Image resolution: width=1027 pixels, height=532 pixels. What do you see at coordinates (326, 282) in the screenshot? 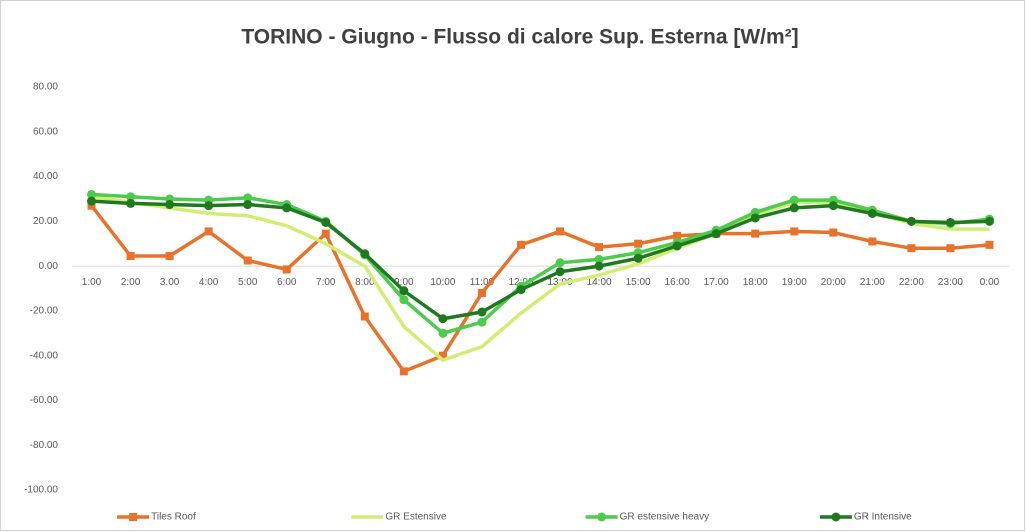
I see `x-tick-label: 7:00` at bounding box center [326, 282].